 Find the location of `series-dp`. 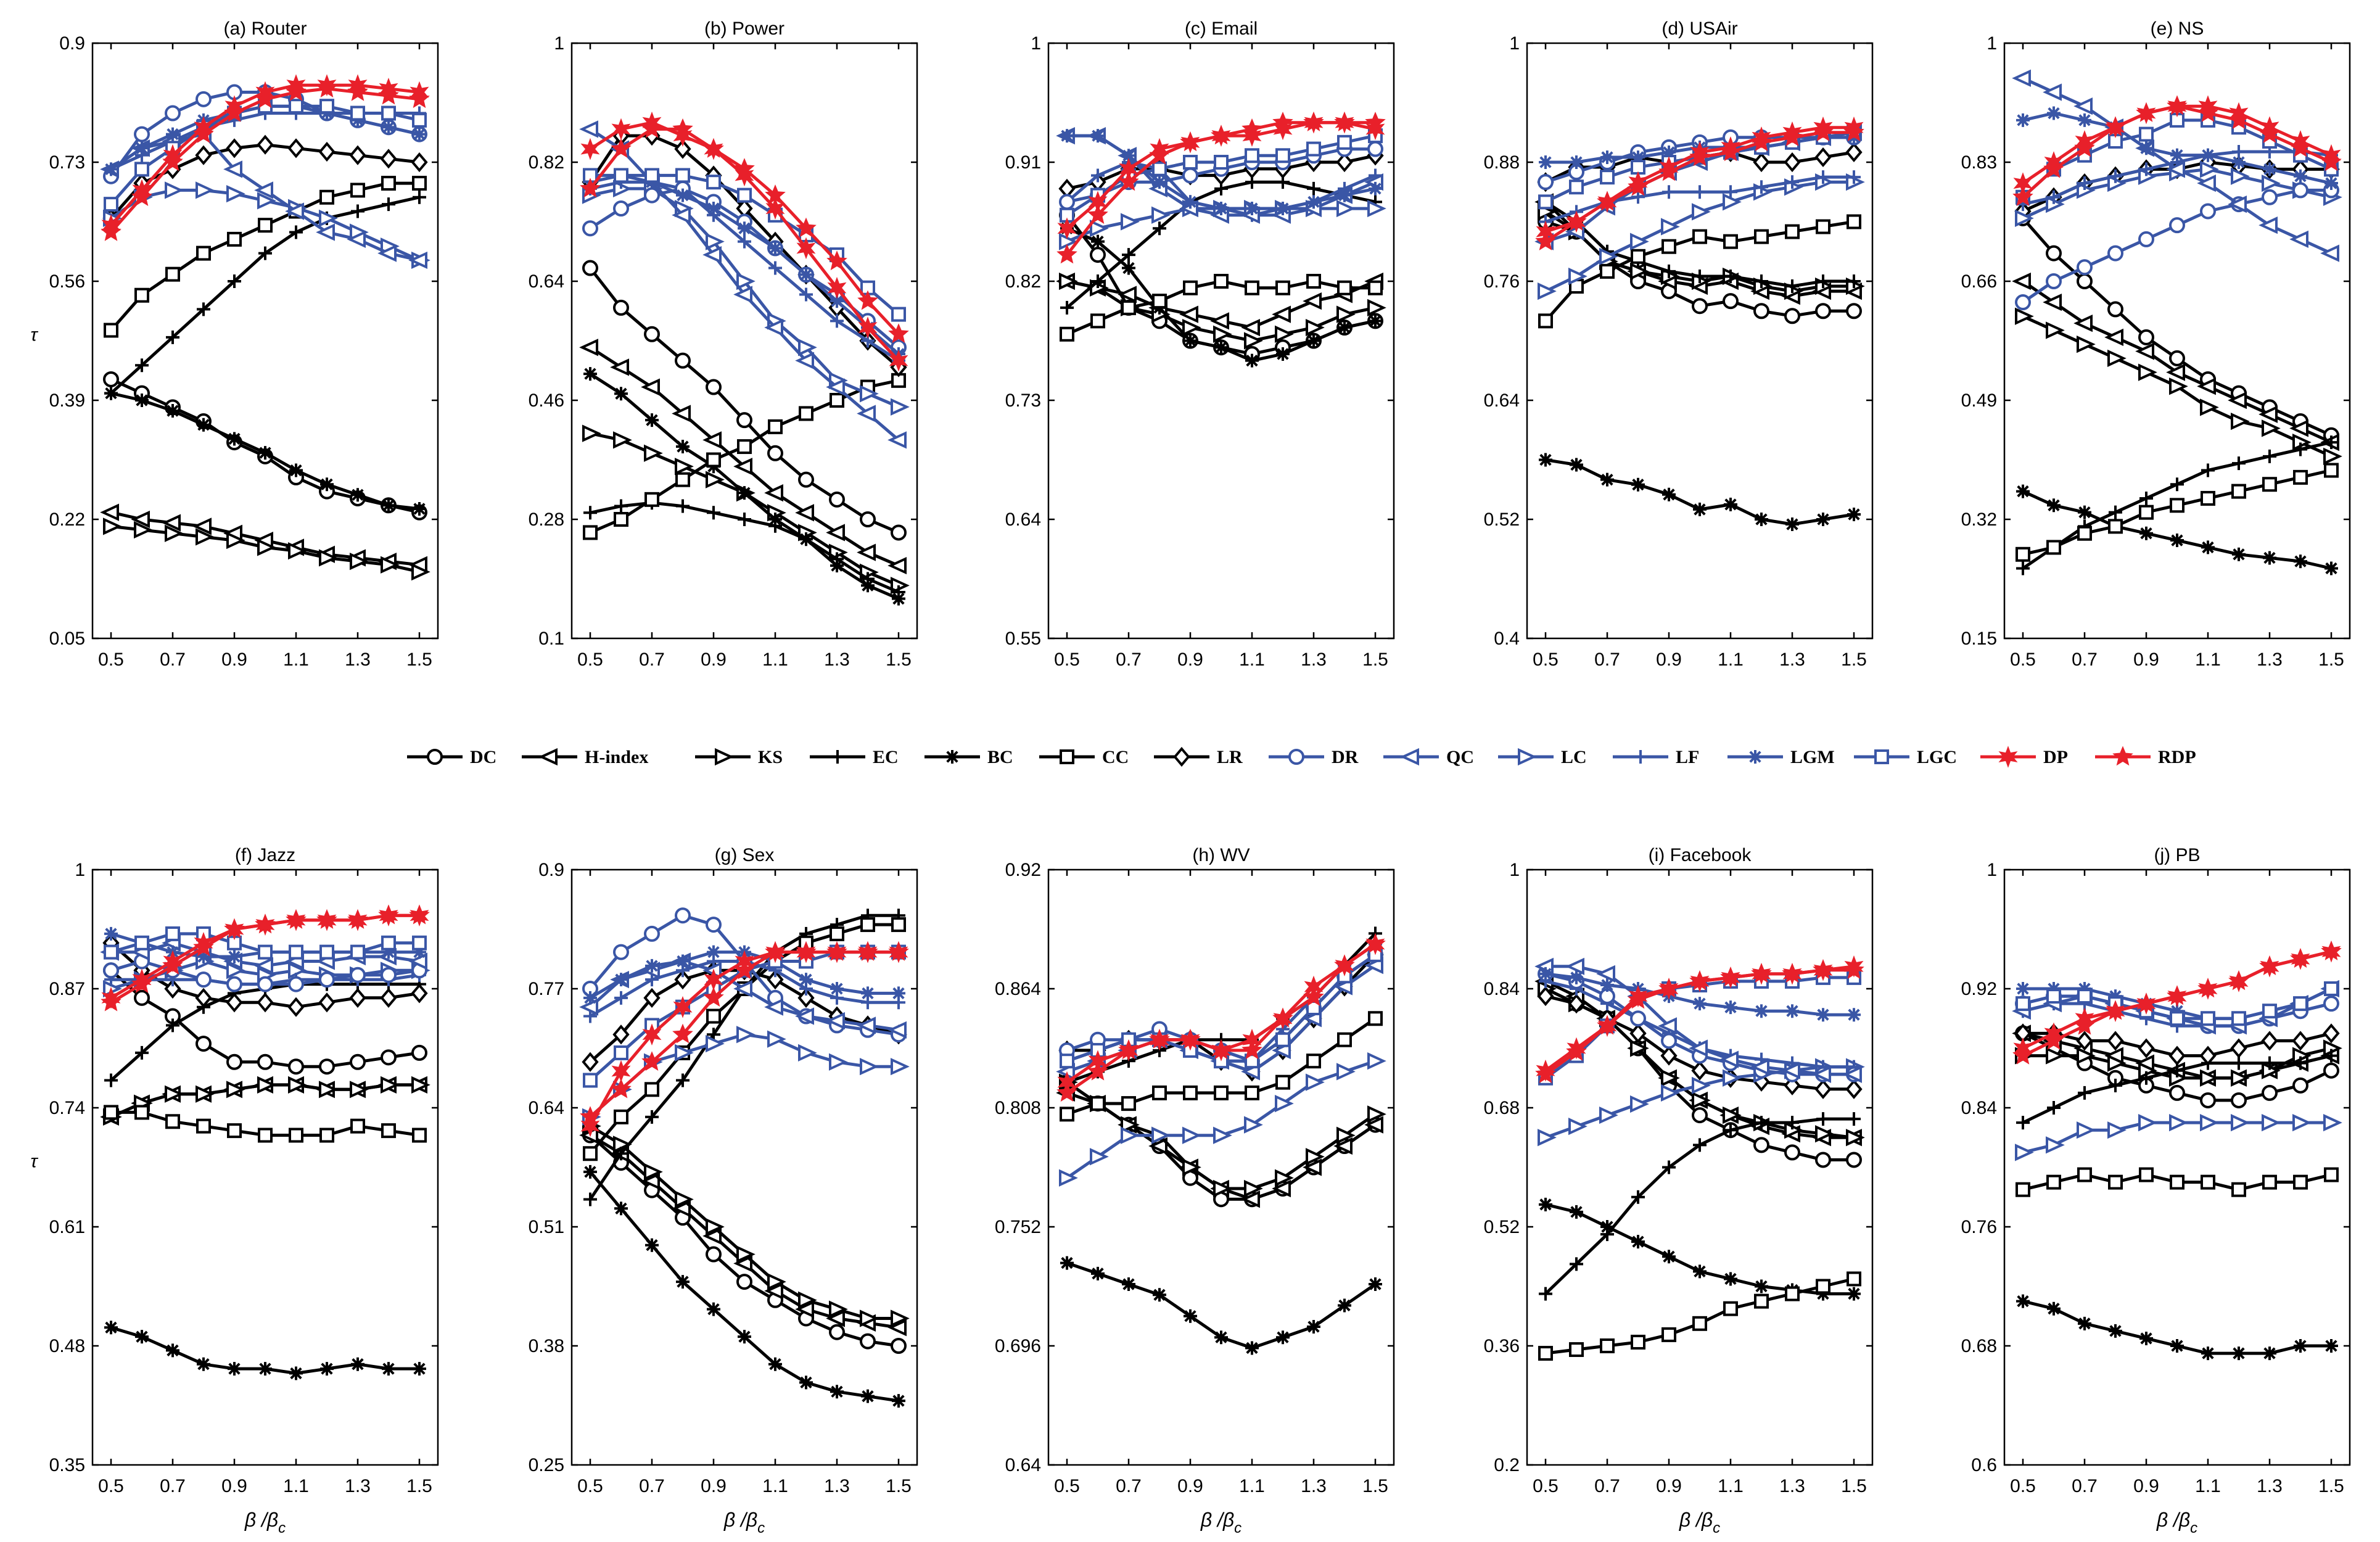

series-dp is located at coordinates (744, 241).